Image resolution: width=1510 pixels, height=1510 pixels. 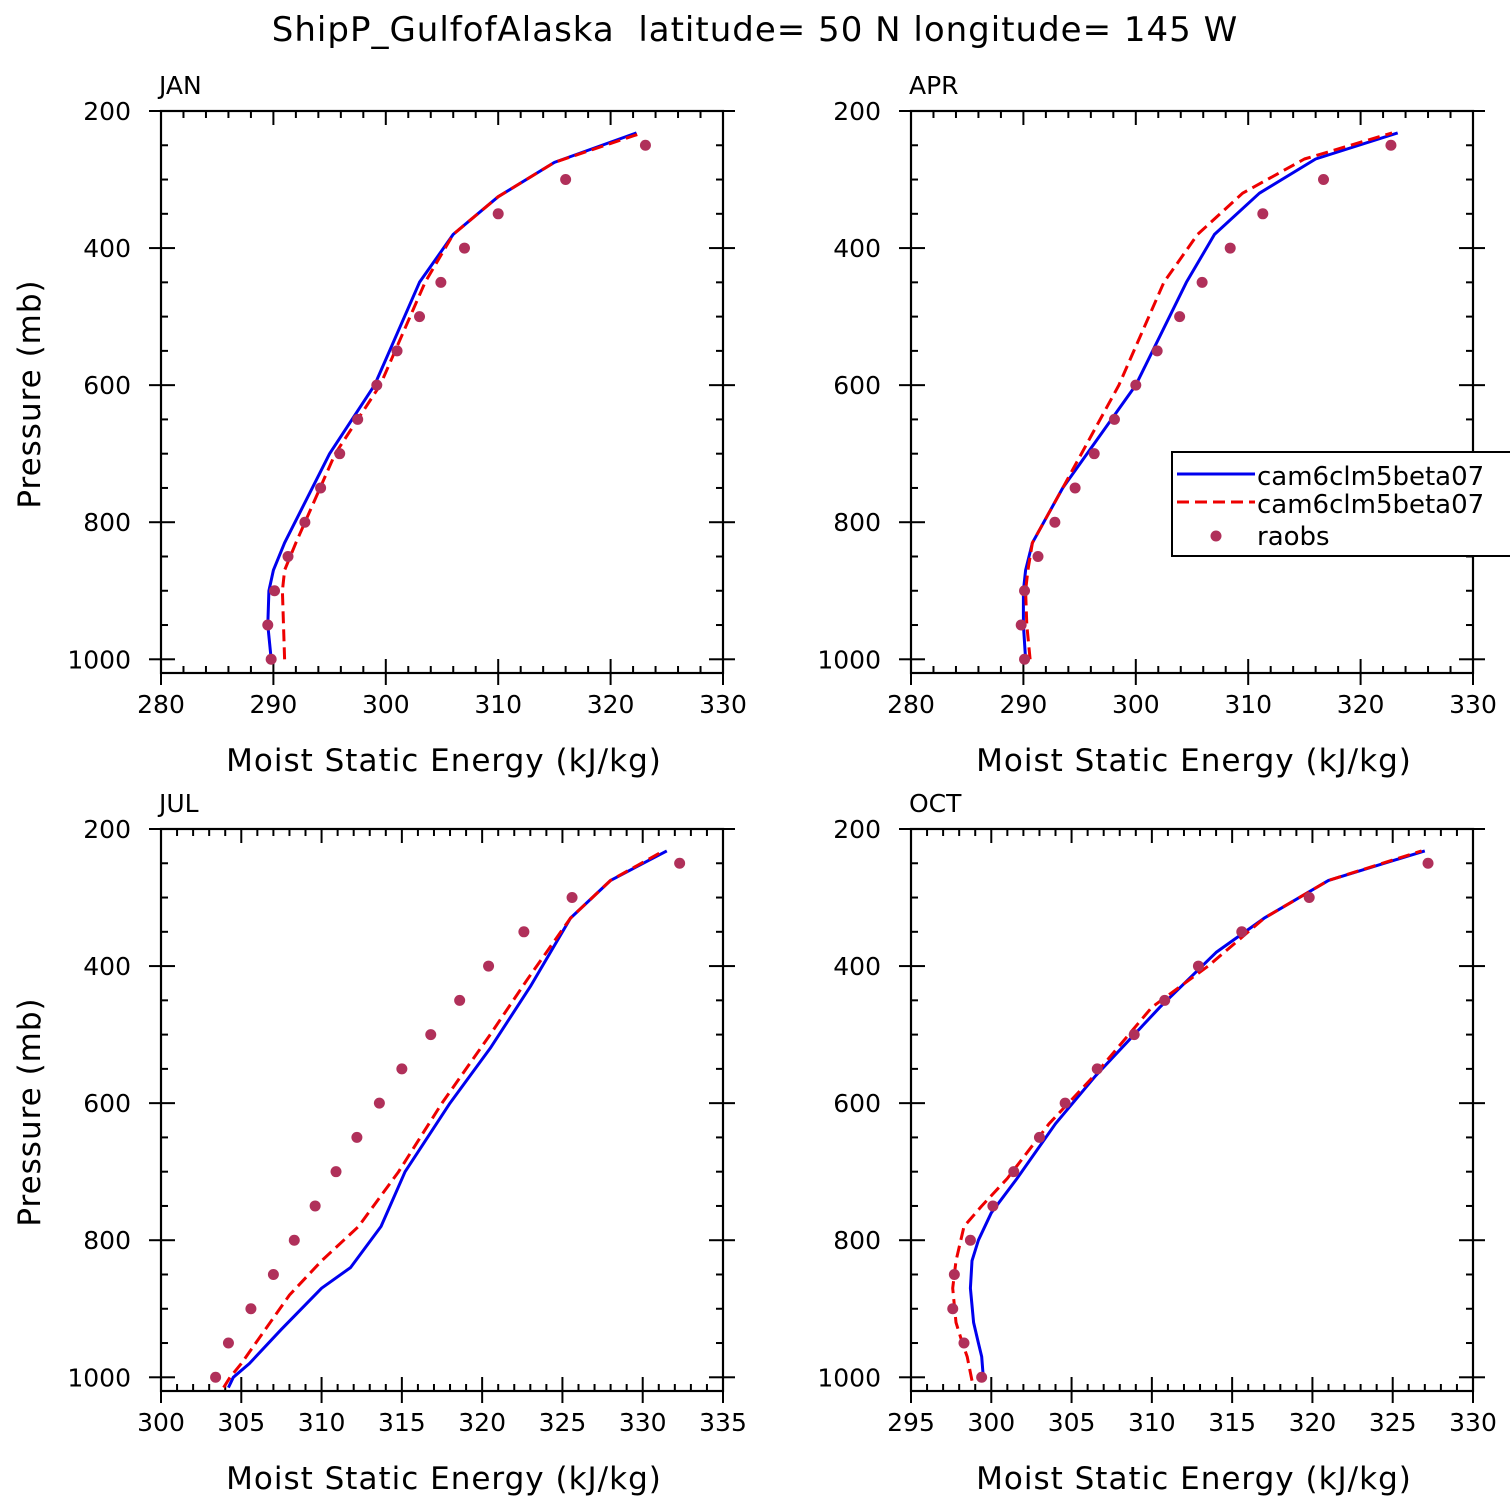 What do you see at coordinates (911, 1422) in the screenshot?
I see `x-tick-label: 295` at bounding box center [911, 1422].